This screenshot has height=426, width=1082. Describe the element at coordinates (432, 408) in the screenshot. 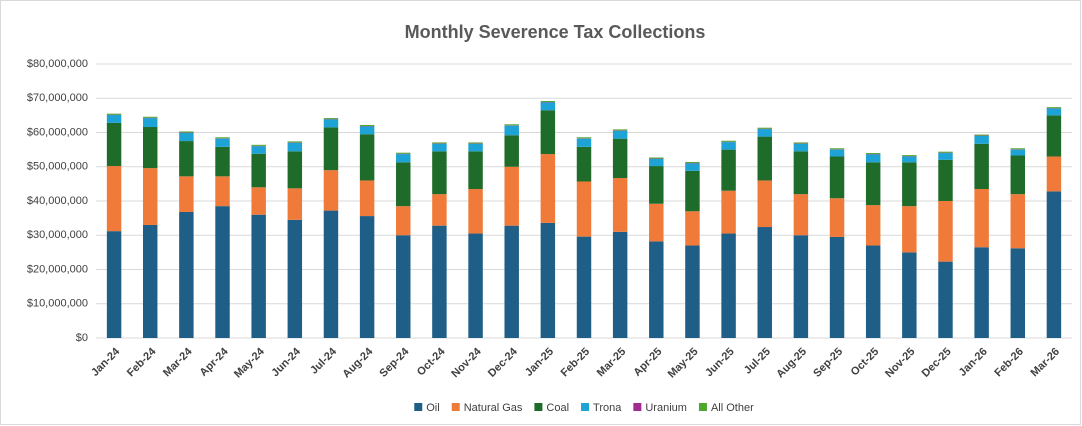

I see `legend-label: Oil` at that location.